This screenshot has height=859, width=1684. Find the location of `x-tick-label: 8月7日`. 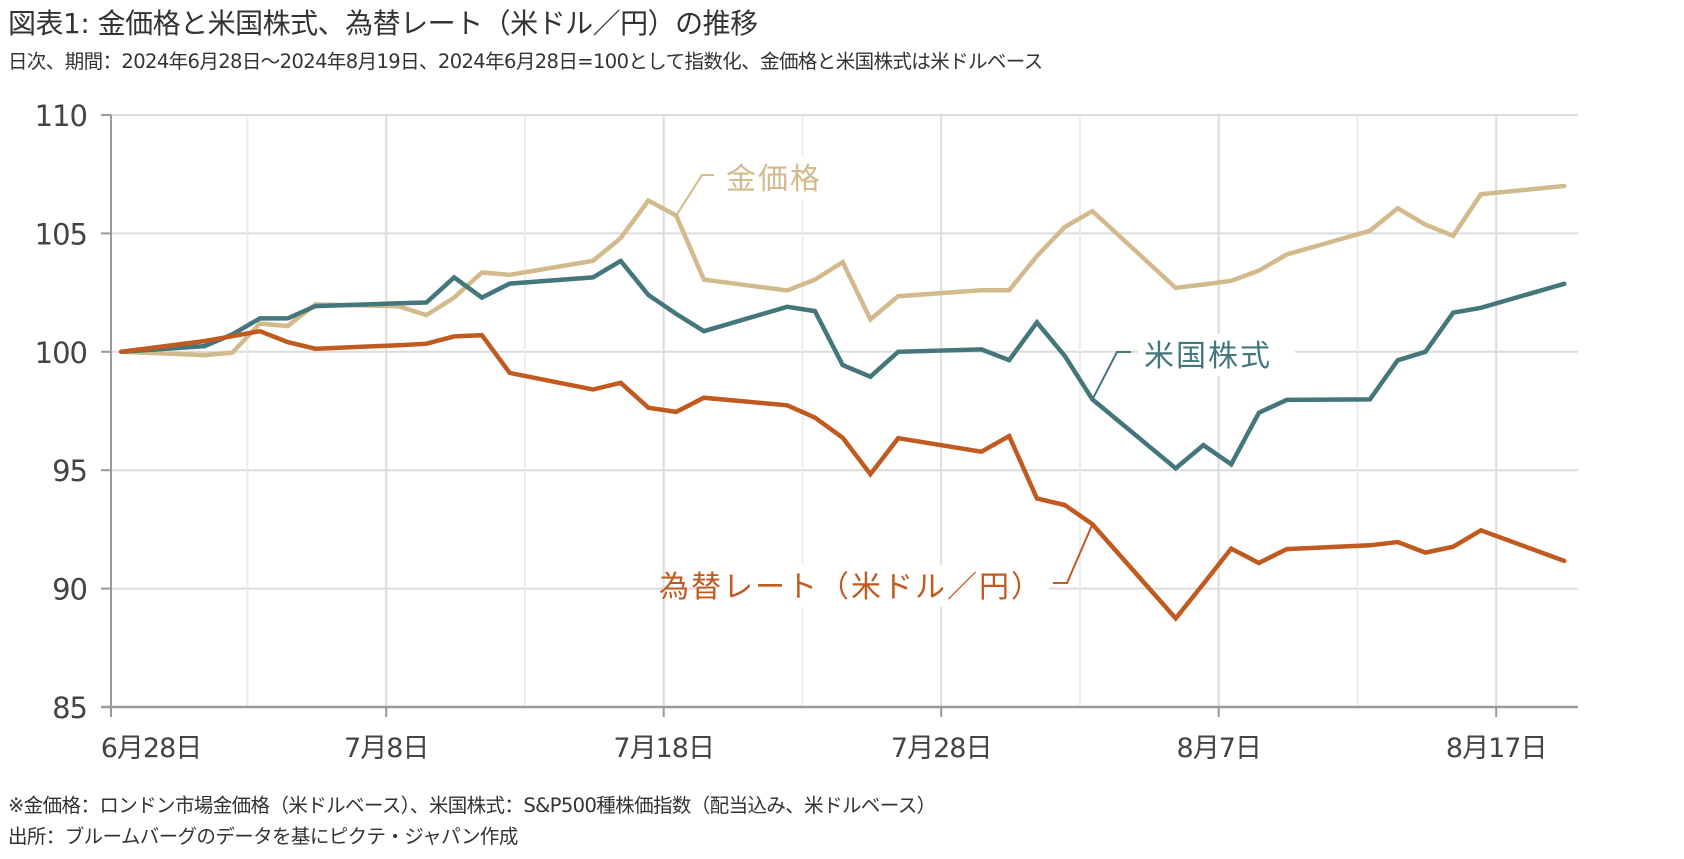

x-tick-label: 8月7日 is located at coordinates (1219, 748).